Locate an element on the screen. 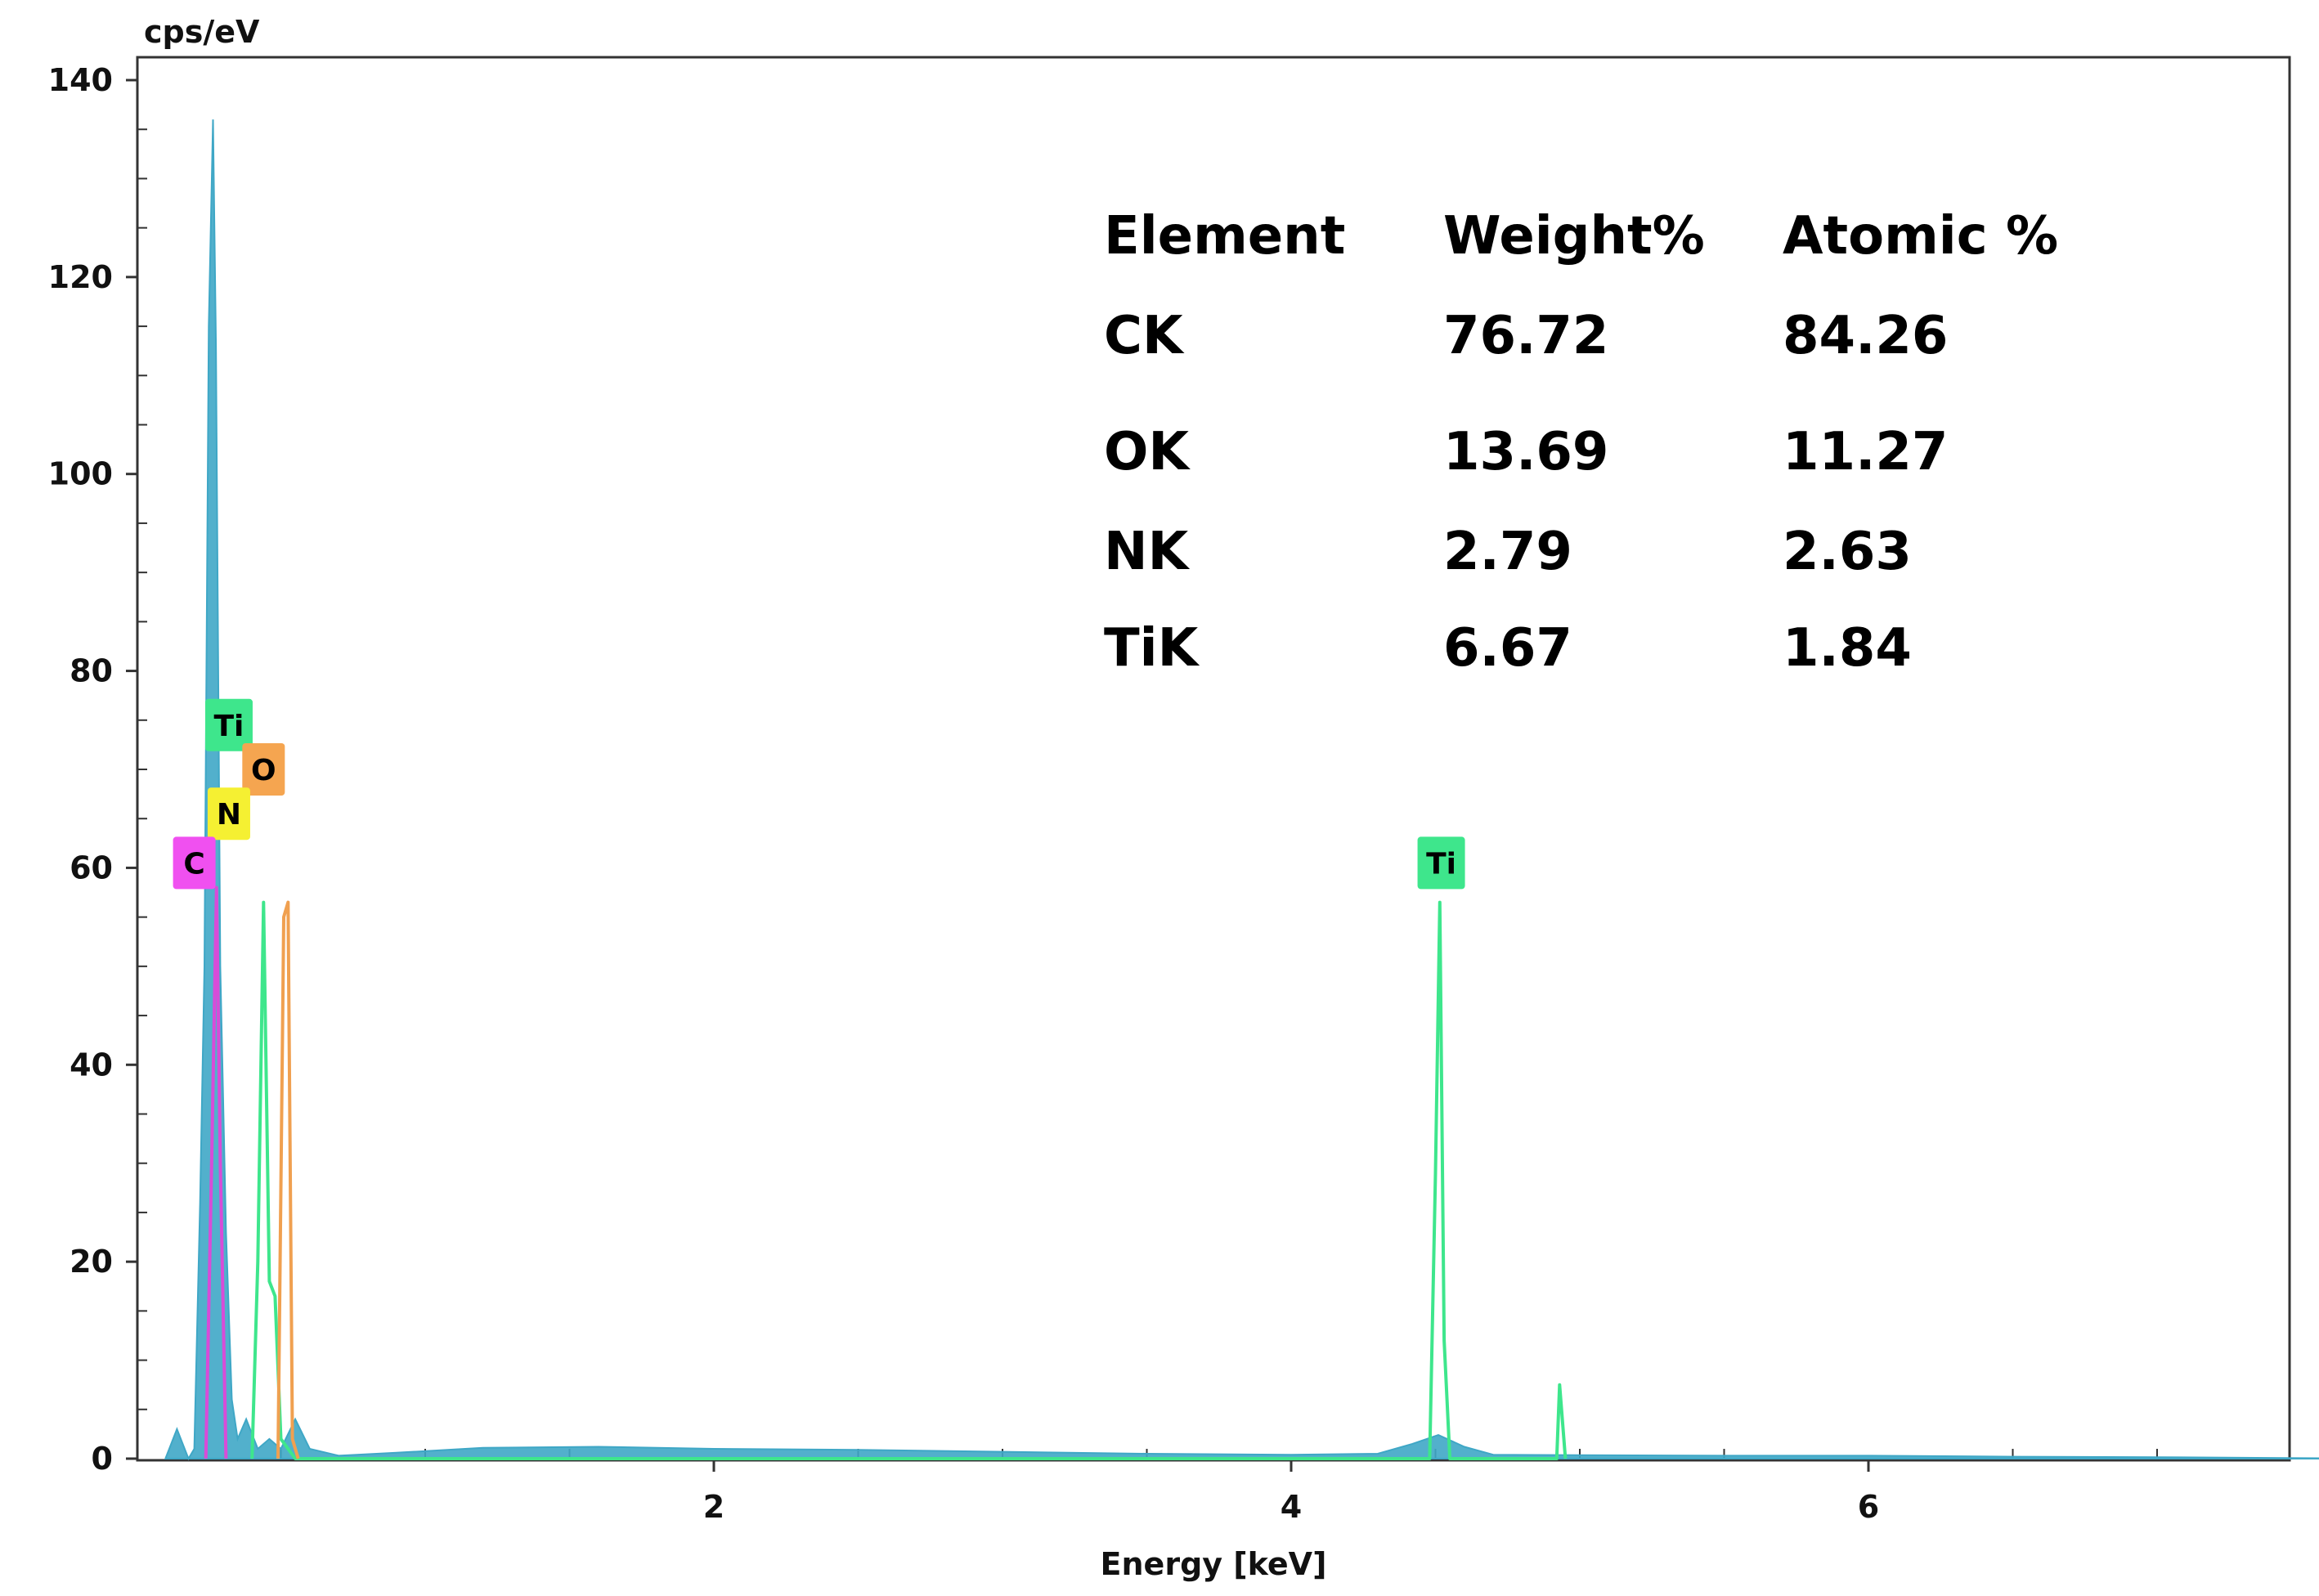  table-cell: TiK is located at coordinates (1152, 648).